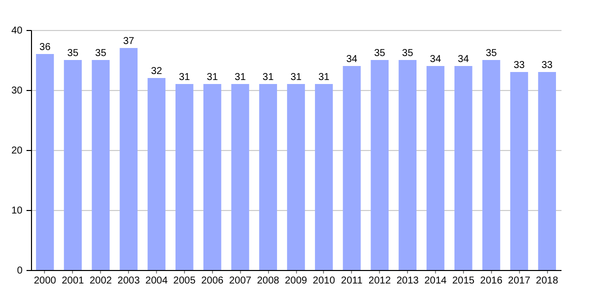 Image resolution: width=600 pixels, height=300 pixels. Describe the element at coordinates (380, 281) in the screenshot. I see `x-tick-label: 2012` at that location.